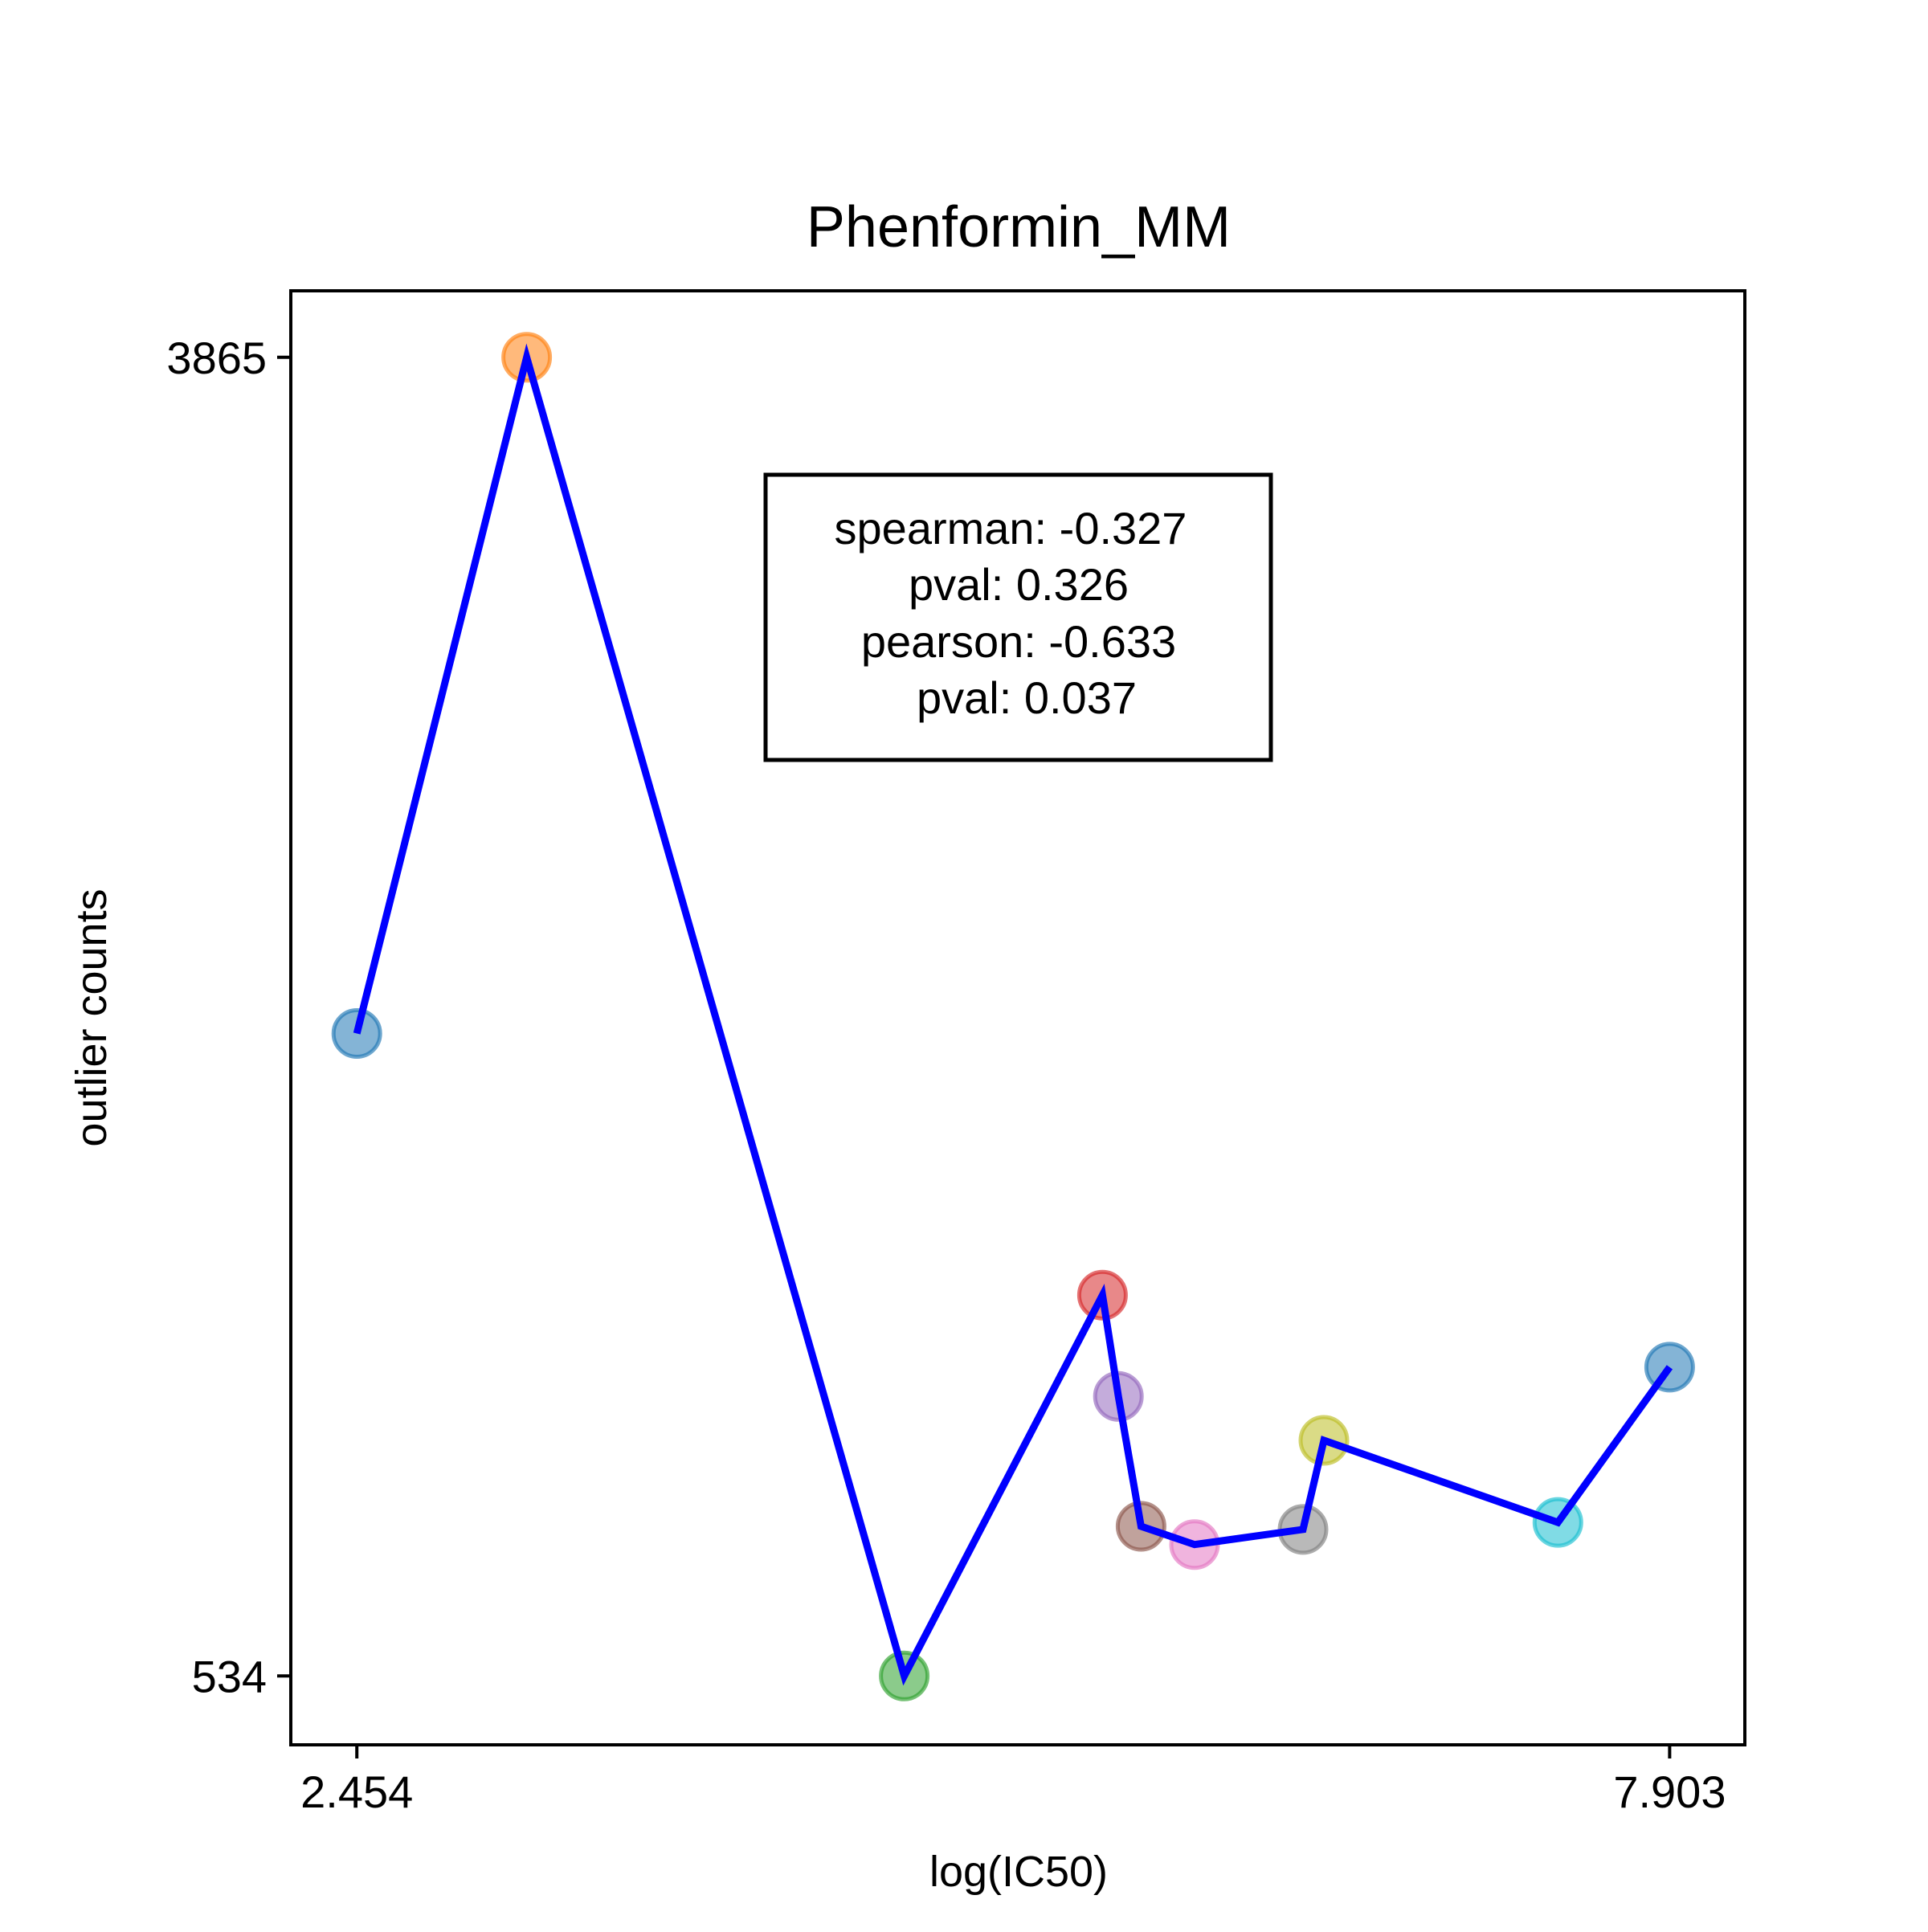 The image size is (1928, 1932). Describe the element at coordinates (228, 1017) in the screenshot. I see `y-ticks: 534 3865` at that location.